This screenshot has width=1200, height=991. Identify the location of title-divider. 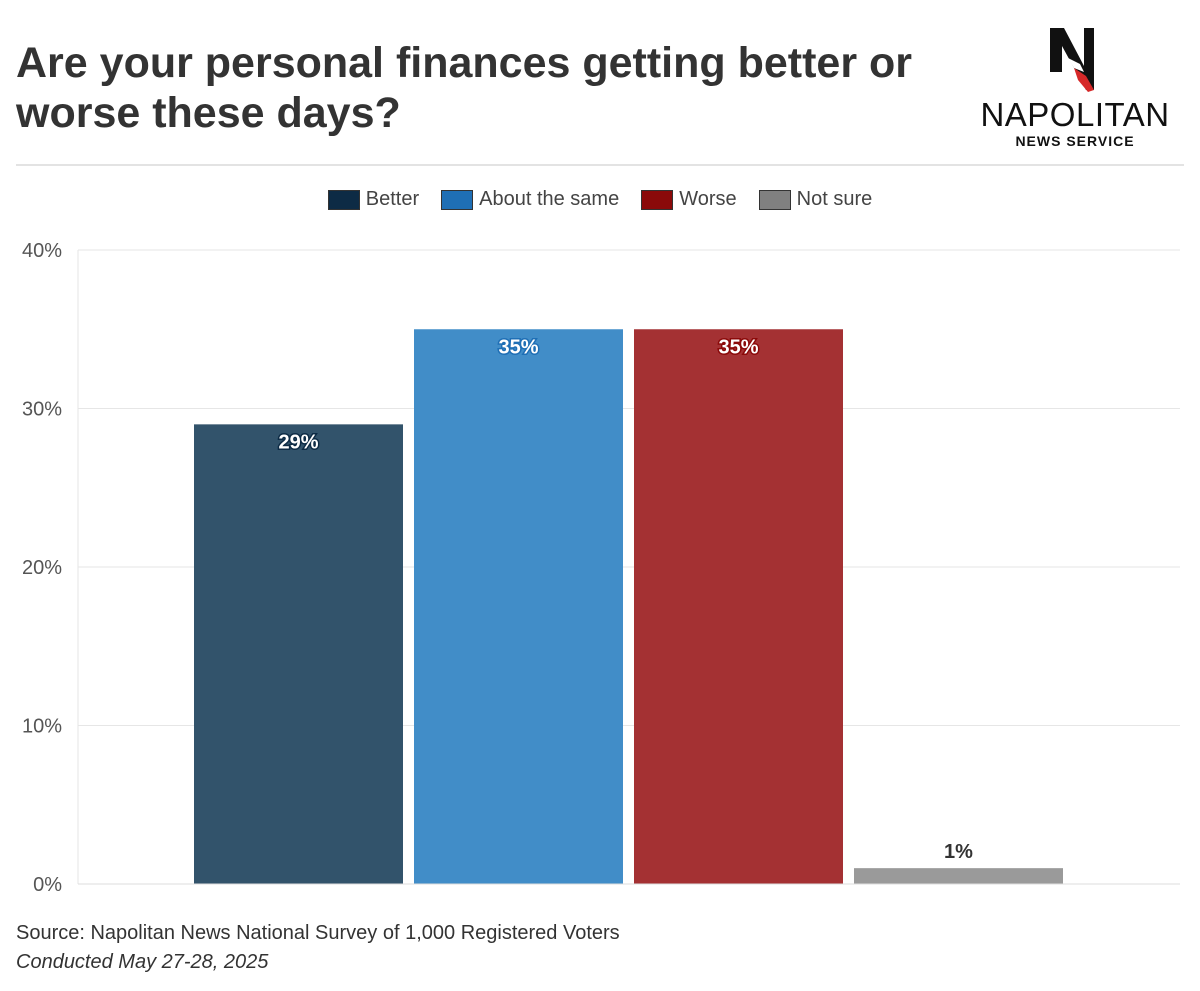
(600, 165).